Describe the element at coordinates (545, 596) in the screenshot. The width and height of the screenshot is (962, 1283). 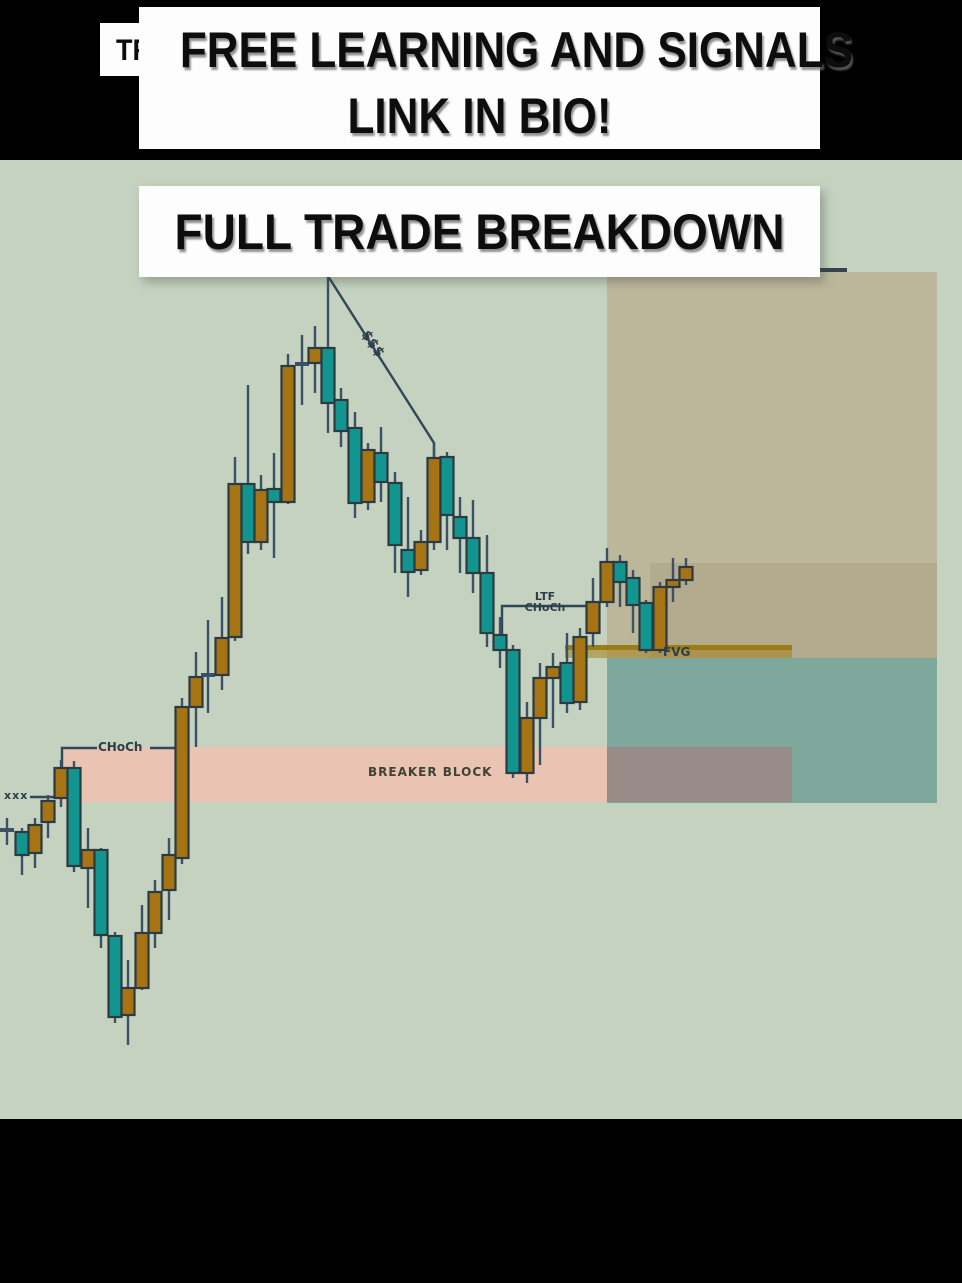
I see `ltf-label-line1: LTF` at that location.